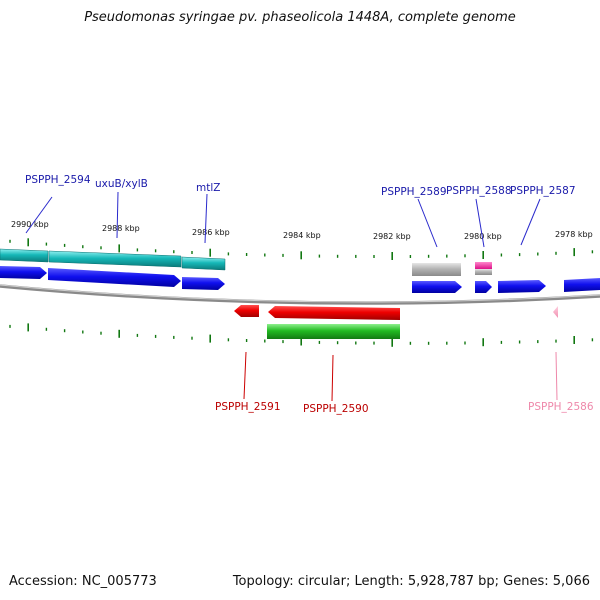  What do you see at coordinates (208, 188) in the screenshot?
I see `gene-label-mtlz: mtlZ` at bounding box center [208, 188].